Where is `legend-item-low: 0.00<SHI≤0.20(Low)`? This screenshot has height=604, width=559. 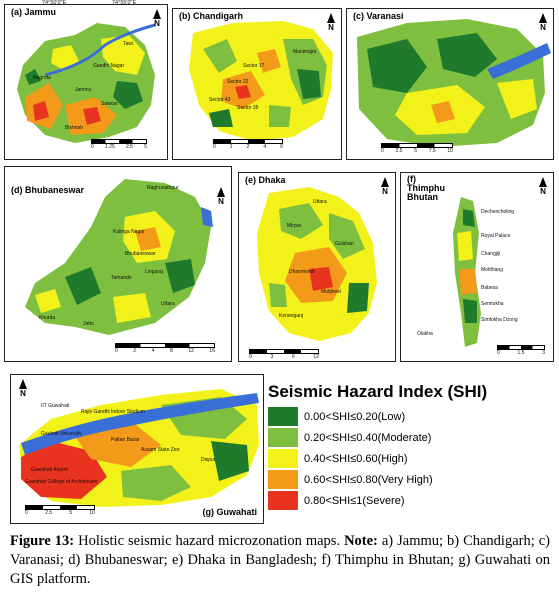 legend-item-low: 0.00<SHI≤0.20(Low) is located at coordinates (404, 416).